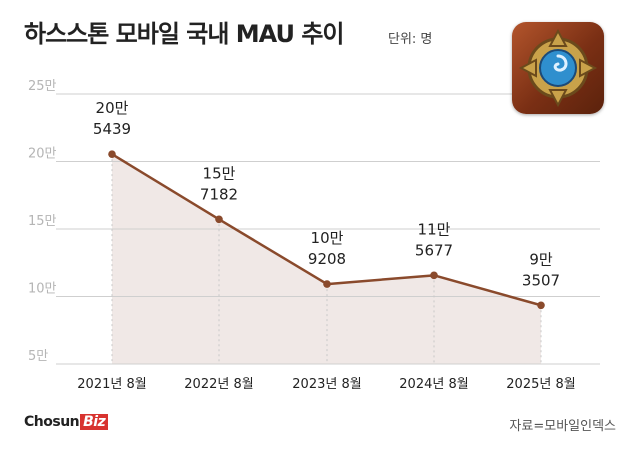 The width and height of the screenshot is (640, 452). What do you see at coordinates (218, 384) in the screenshot?
I see `x-tick-label: 2022년 8월` at bounding box center [218, 384].